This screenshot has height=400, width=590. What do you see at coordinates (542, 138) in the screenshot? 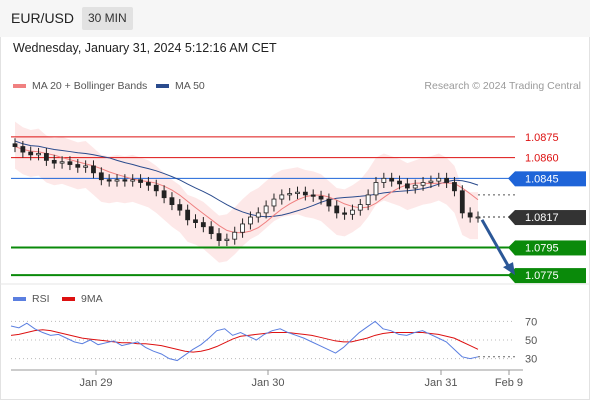
I see `level-label-1-0875: 1.0875` at bounding box center [542, 138].